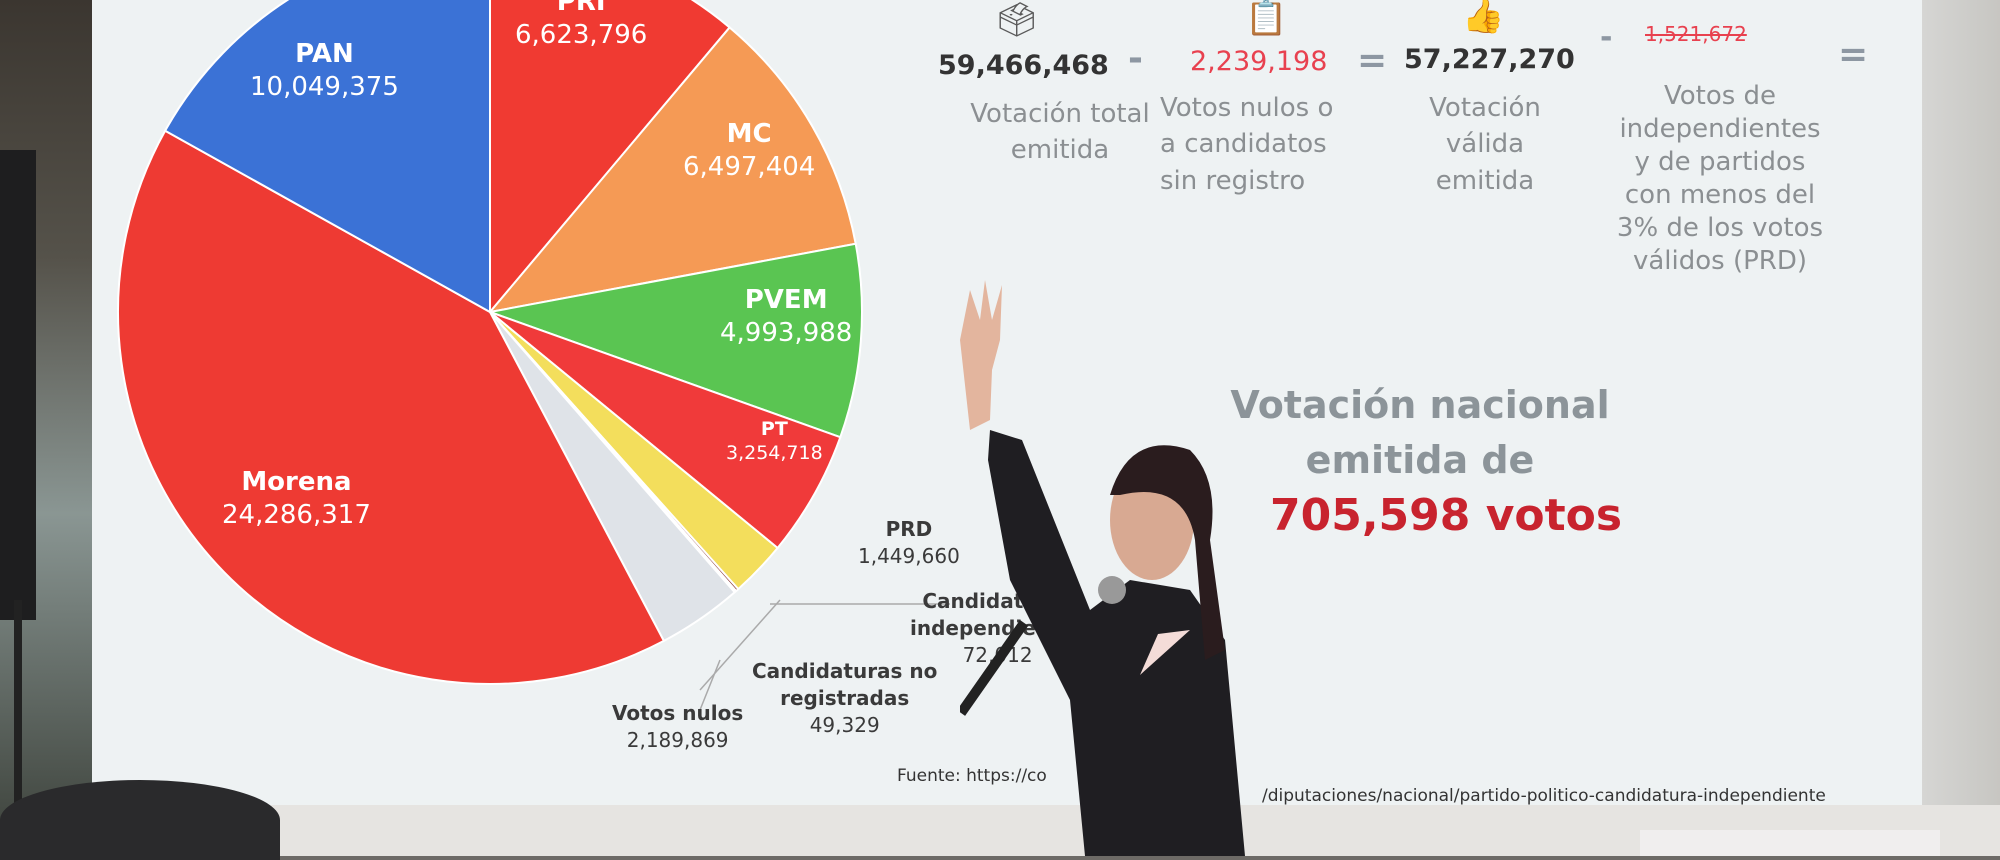 Image resolution: width=2000 pixels, height=860 pixels. Describe the element at coordinates (981, 355) in the screenshot. I see `raised-hand` at that location.